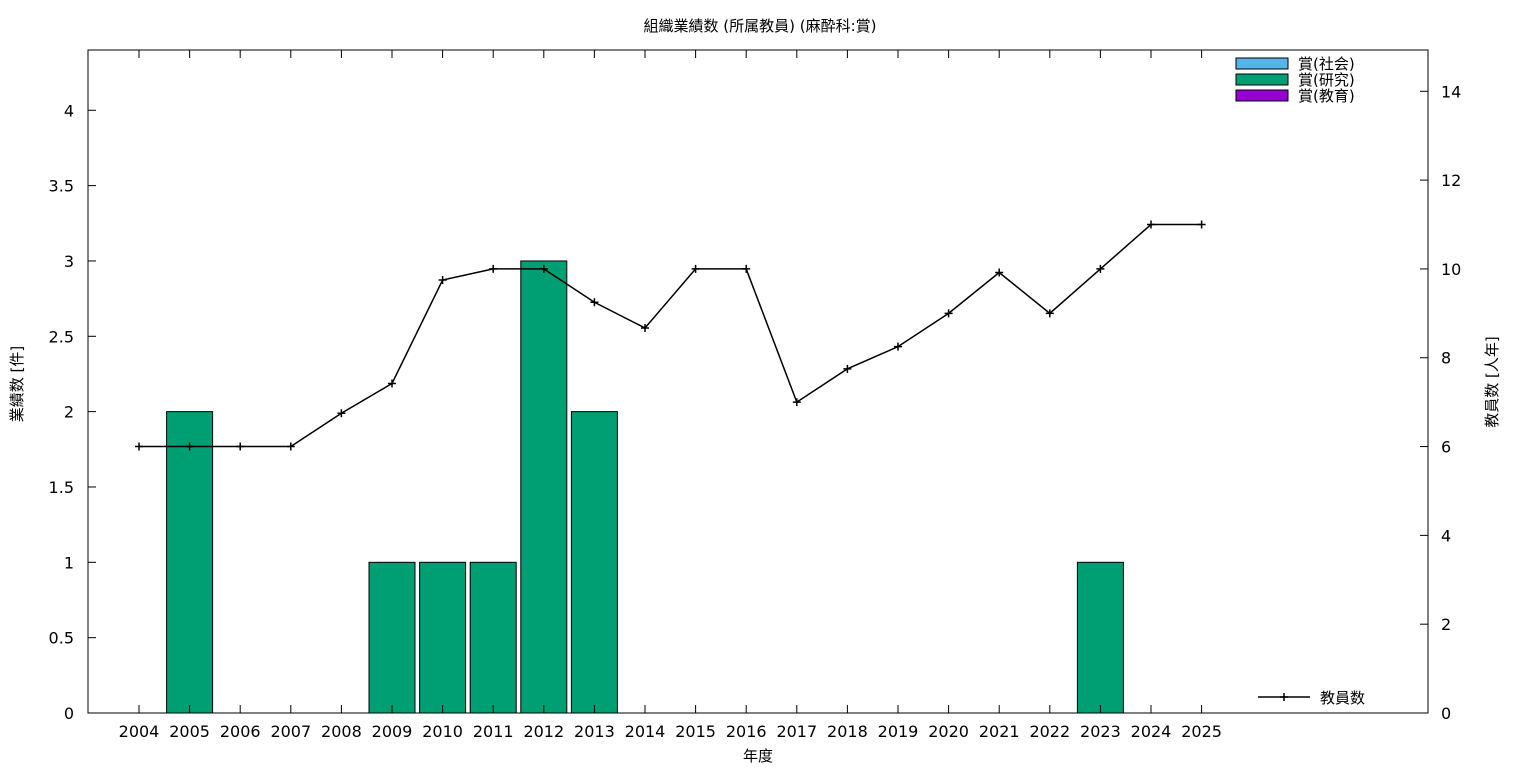 This screenshot has height=772, width=1536. Describe the element at coordinates (493, 637) in the screenshot. I see `bar-2011-s1` at that location.